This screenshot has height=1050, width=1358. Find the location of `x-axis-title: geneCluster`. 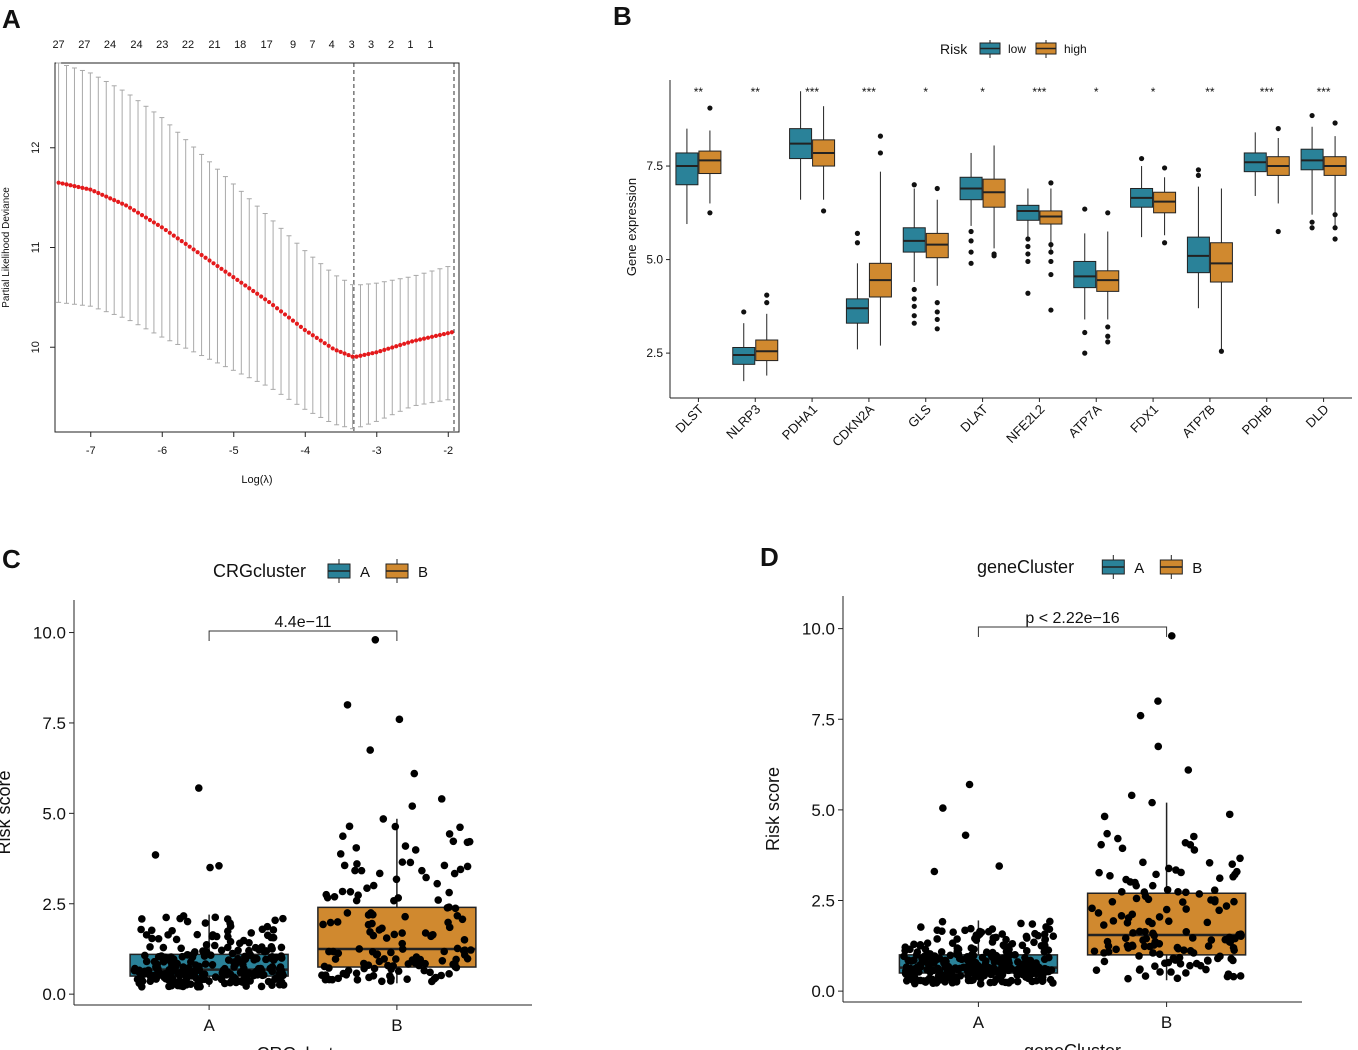

x-axis-title: geneCluster is located at coordinates (1072, 1045).